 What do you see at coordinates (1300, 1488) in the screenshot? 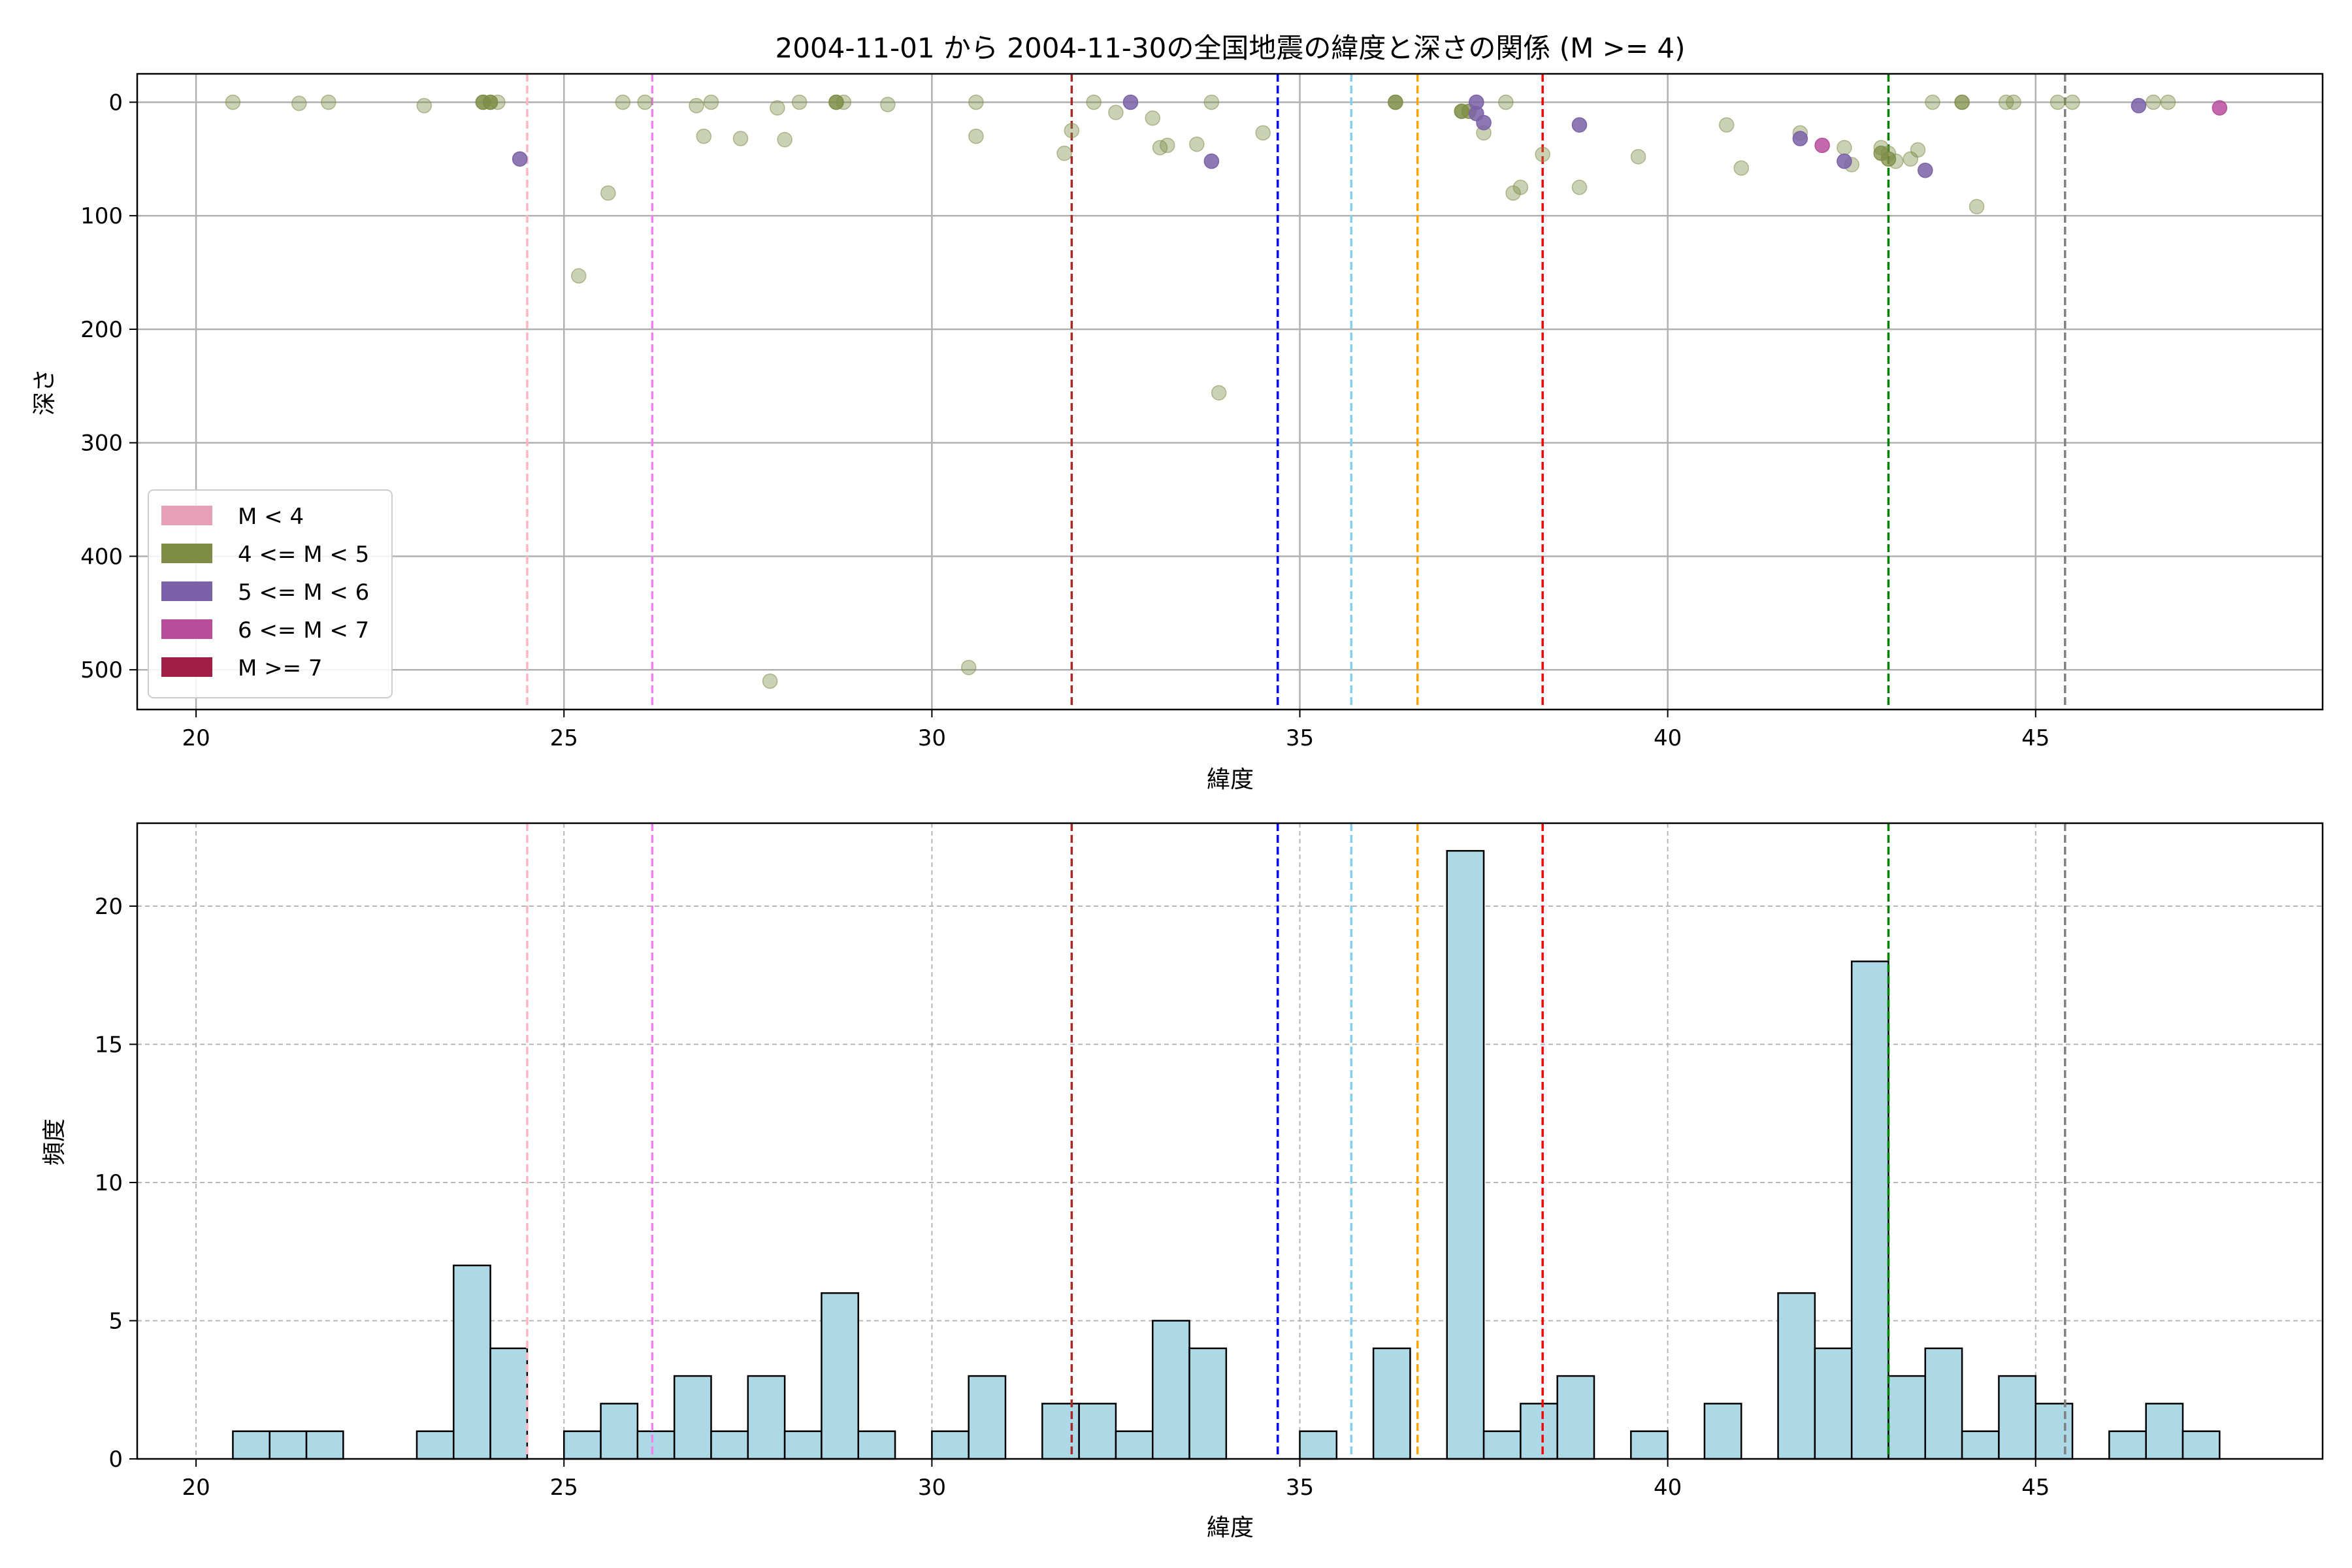
I see `histogram-x-tick-label: 35` at bounding box center [1300, 1488].